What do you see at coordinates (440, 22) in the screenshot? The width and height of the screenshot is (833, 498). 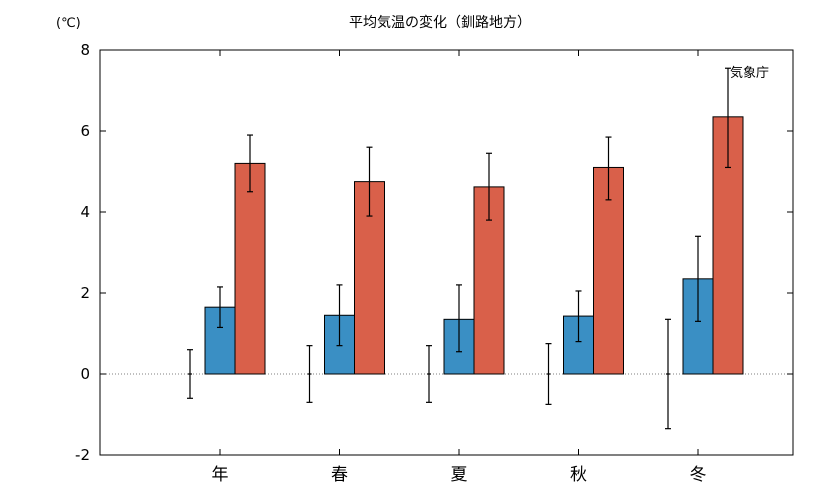 I see `chart-title: 平均気温の変化（釧路地方）` at bounding box center [440, 22].